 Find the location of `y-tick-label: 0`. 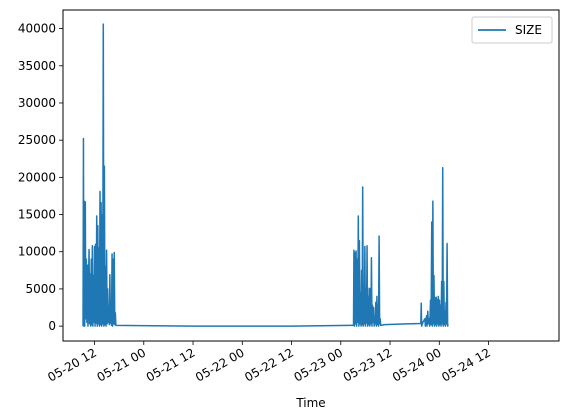

y-tick-label: 0 is located at coordinates (52, 326).